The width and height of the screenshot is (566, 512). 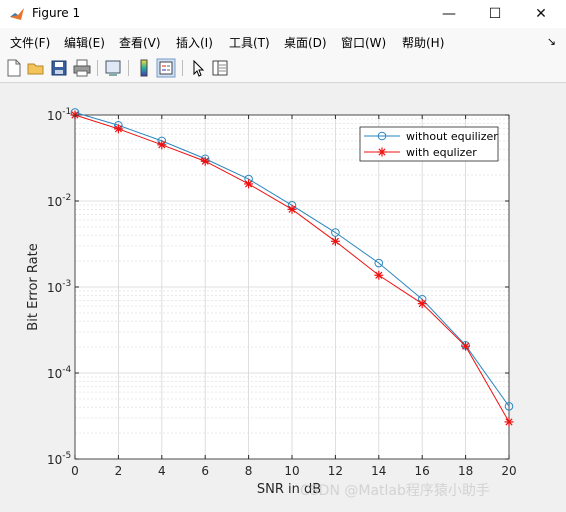 What do you see at coordinates (335, 471) in the screenshot?
I see `x-tick-label: 12` at bounding box center [335, 471].